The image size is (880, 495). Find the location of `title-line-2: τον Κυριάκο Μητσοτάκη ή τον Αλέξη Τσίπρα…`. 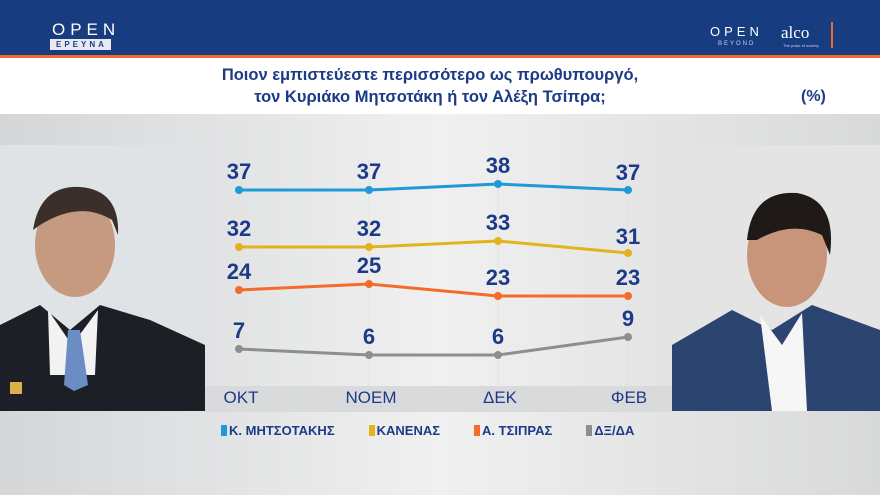

title-line-2: τον Κυριάκο Μητσοτάκη ή τον Αλέξη Τσίπρα… is located at coordinates (430, 97).